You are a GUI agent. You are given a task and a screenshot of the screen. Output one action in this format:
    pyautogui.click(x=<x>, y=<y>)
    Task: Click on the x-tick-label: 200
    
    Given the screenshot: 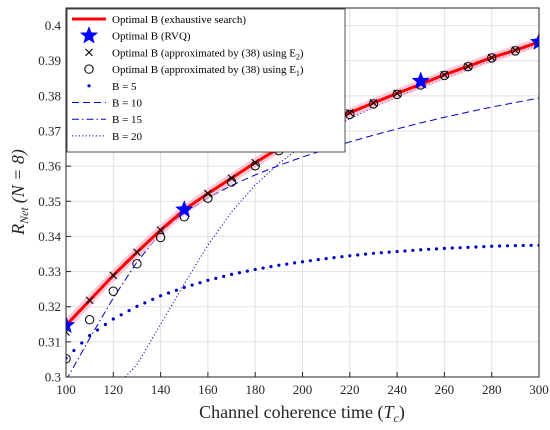 What is the action you would take?
    pyautogui.click(x=303, y=389)
    